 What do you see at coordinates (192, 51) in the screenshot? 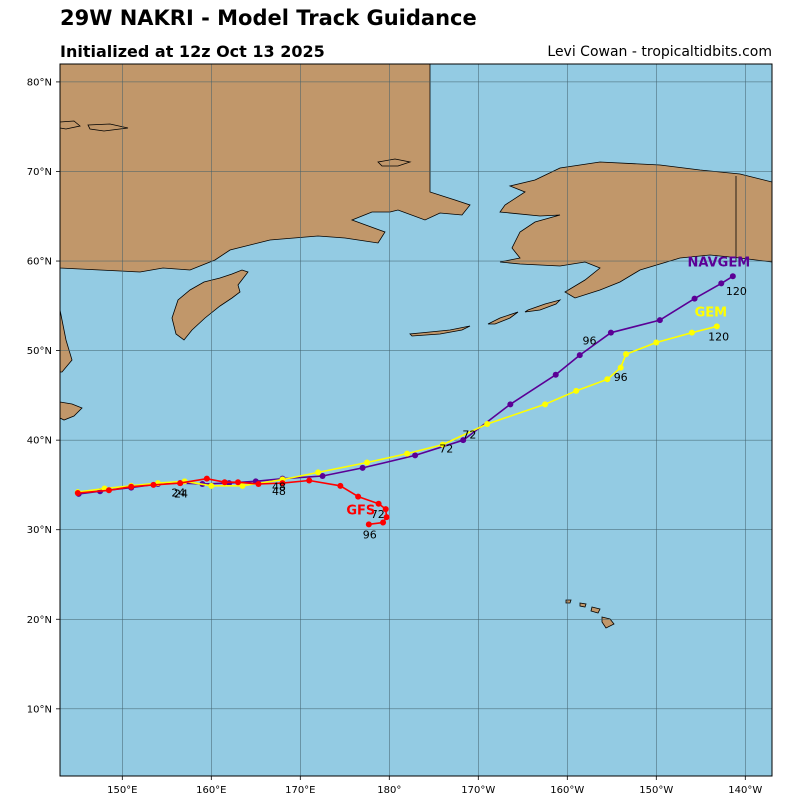
I see `chart-subtitle: Initialized at 12z Oct 13 2025` at bounding box center [192, 51].